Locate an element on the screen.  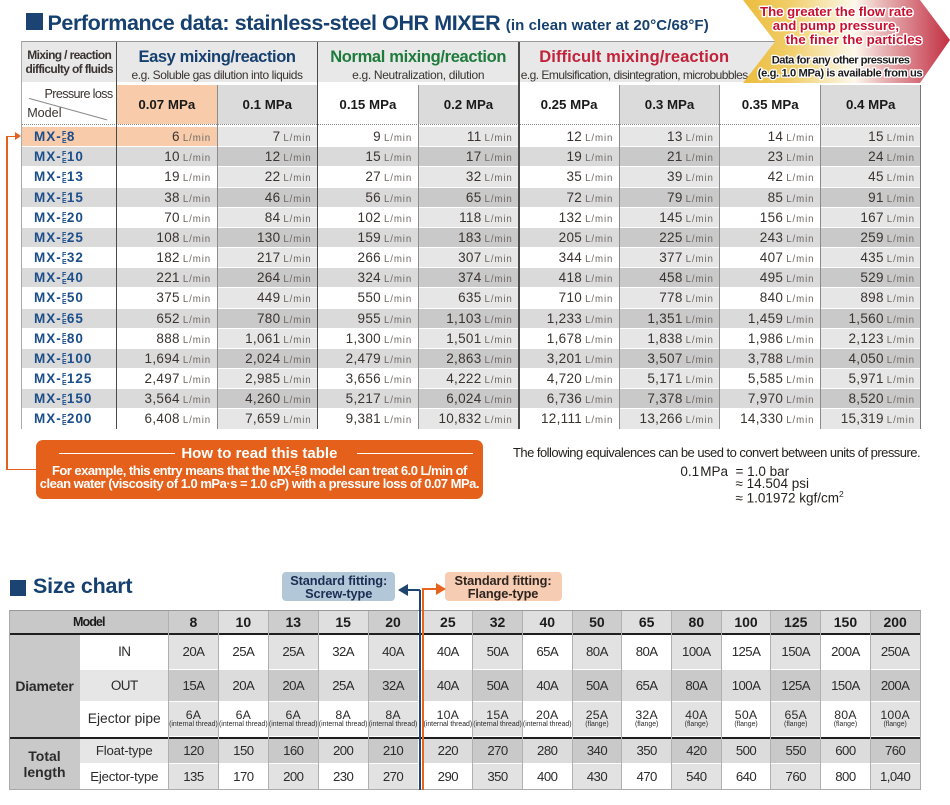
svg-text: the finer the particles is located at coordinates (854, 39).